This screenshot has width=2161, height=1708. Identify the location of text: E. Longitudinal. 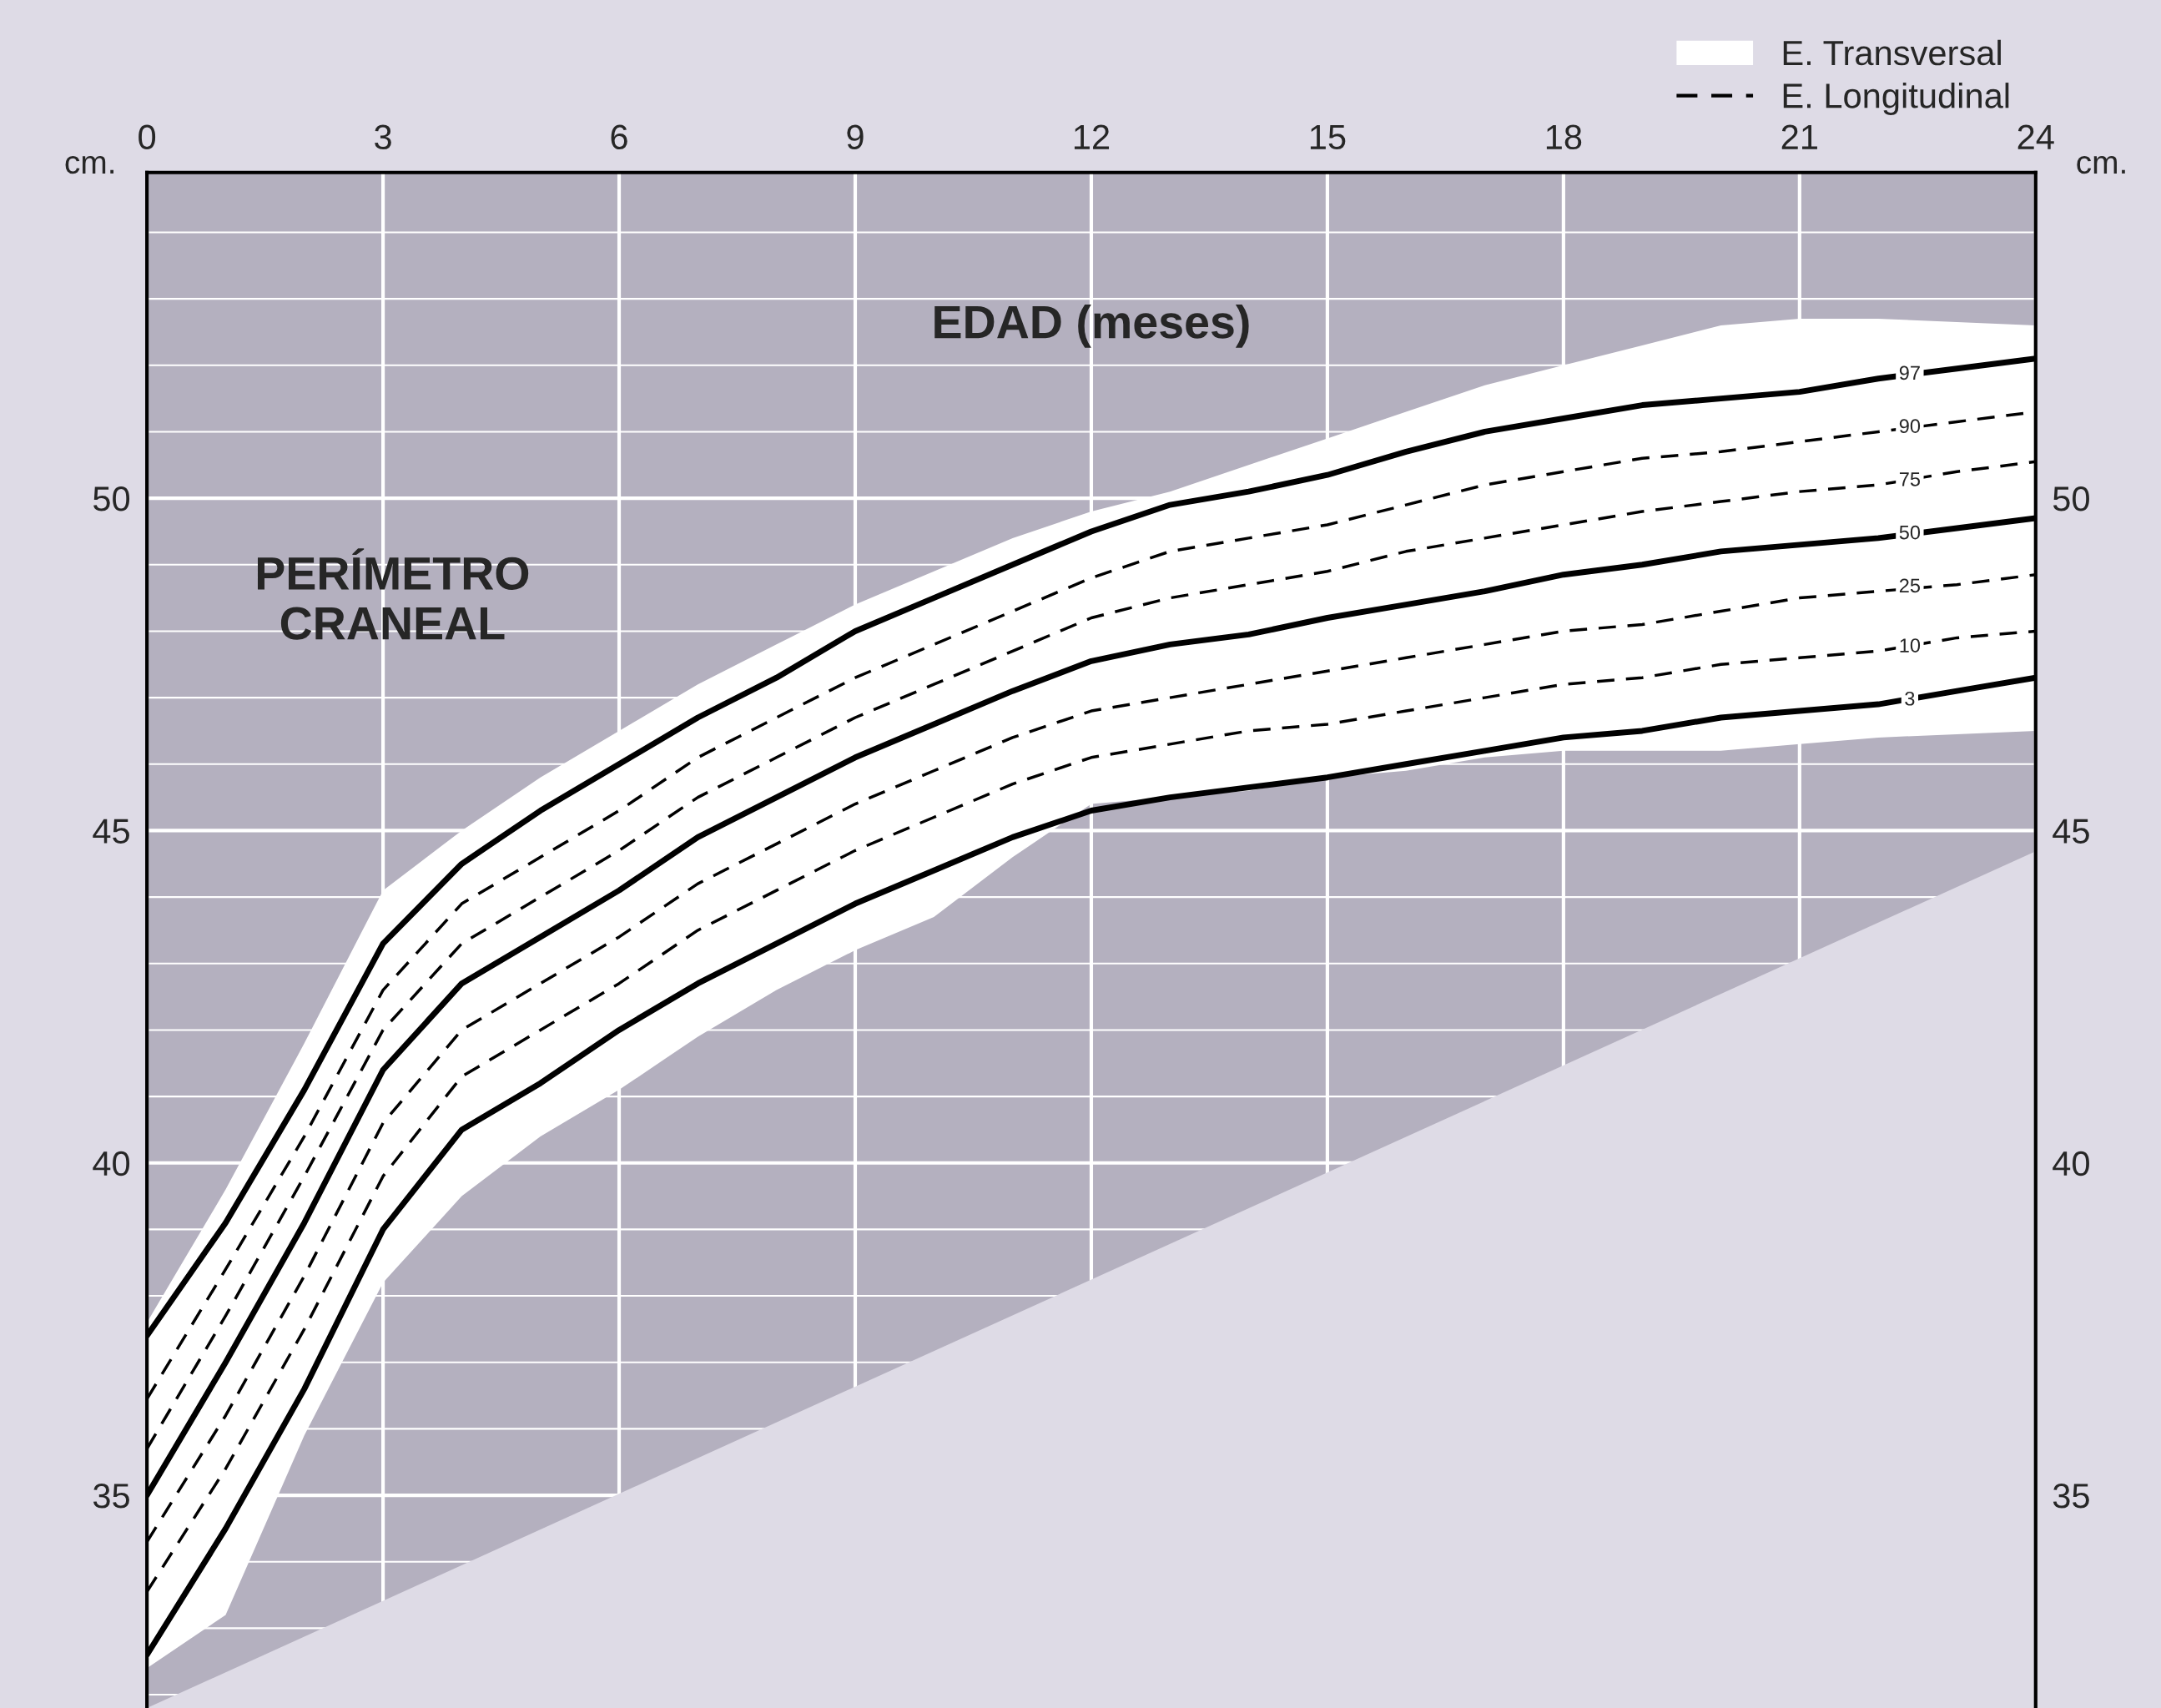
(1896, 99).